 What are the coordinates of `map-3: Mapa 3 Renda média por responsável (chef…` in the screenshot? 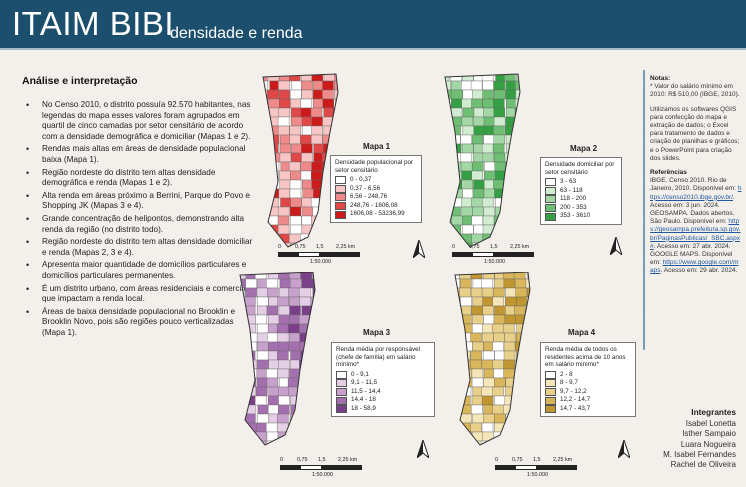 It's located at (332, 376).